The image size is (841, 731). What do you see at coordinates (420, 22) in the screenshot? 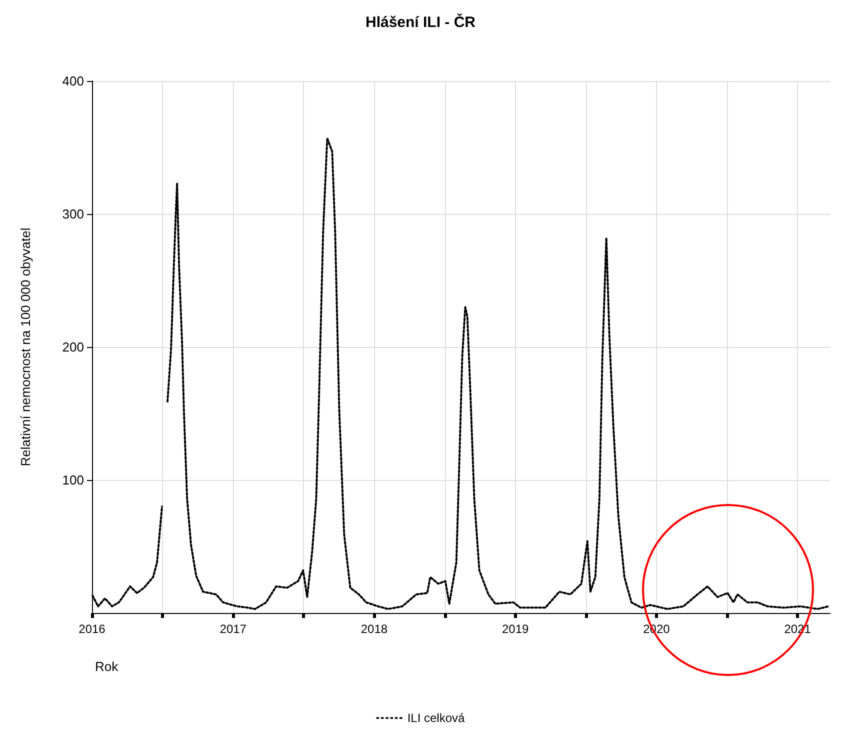
I see `chart-title: Hlášení ILI - ČR` at bounding box center [420, 22].